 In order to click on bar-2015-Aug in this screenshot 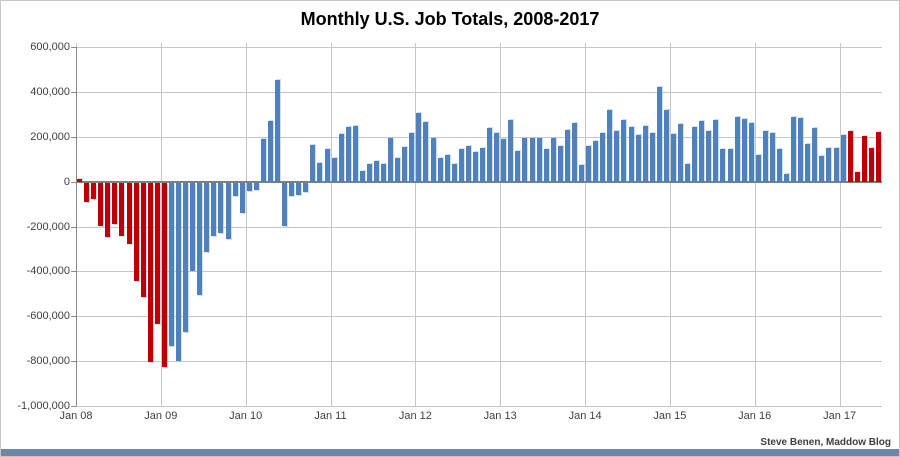, I will do `click(723, 165)`.